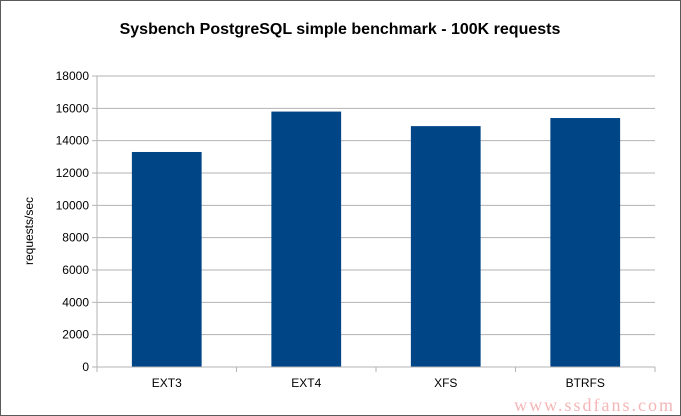 This screenshot has width=681, height=416. What do you see at coordinates (445, 246) in the screenshot?
I see `bar-xfs` at bounding box center [445, 246].